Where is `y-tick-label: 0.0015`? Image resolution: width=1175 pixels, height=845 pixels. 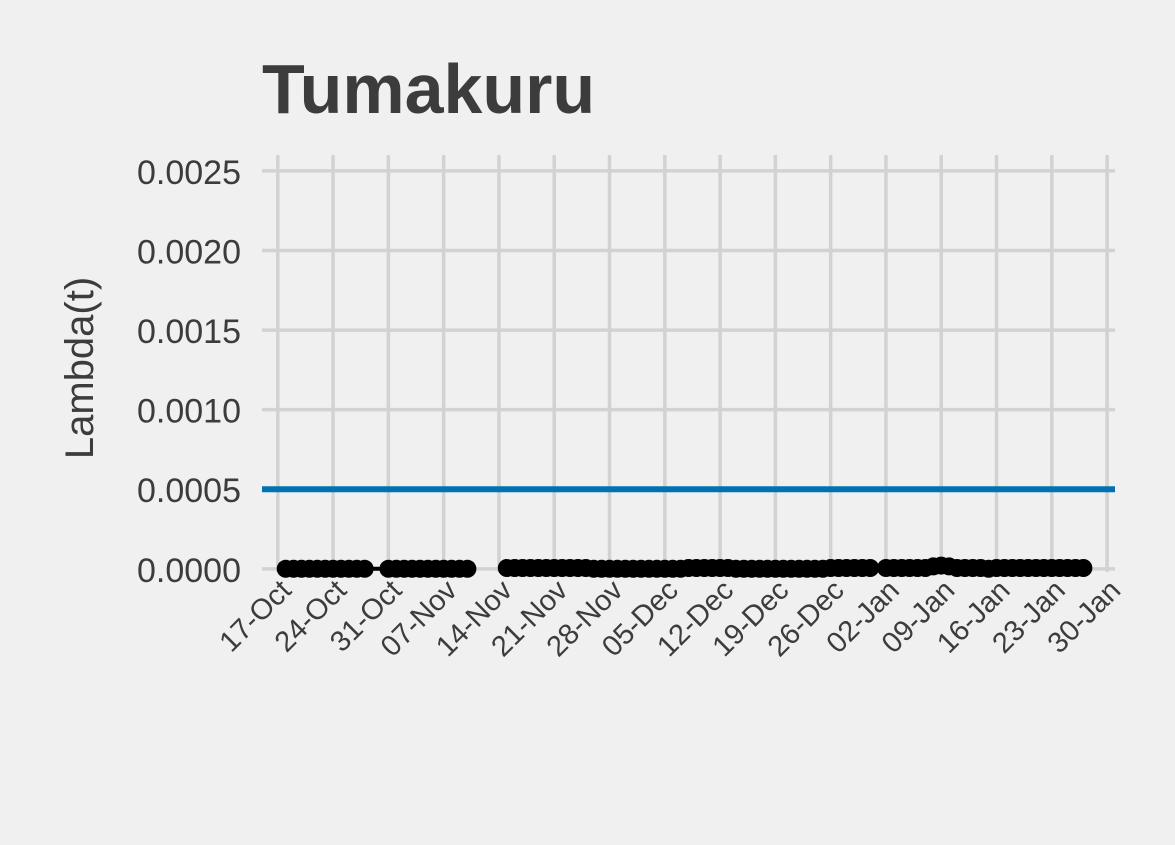 y-tick-label: 0.0015 is located at coordinates (189, 332).